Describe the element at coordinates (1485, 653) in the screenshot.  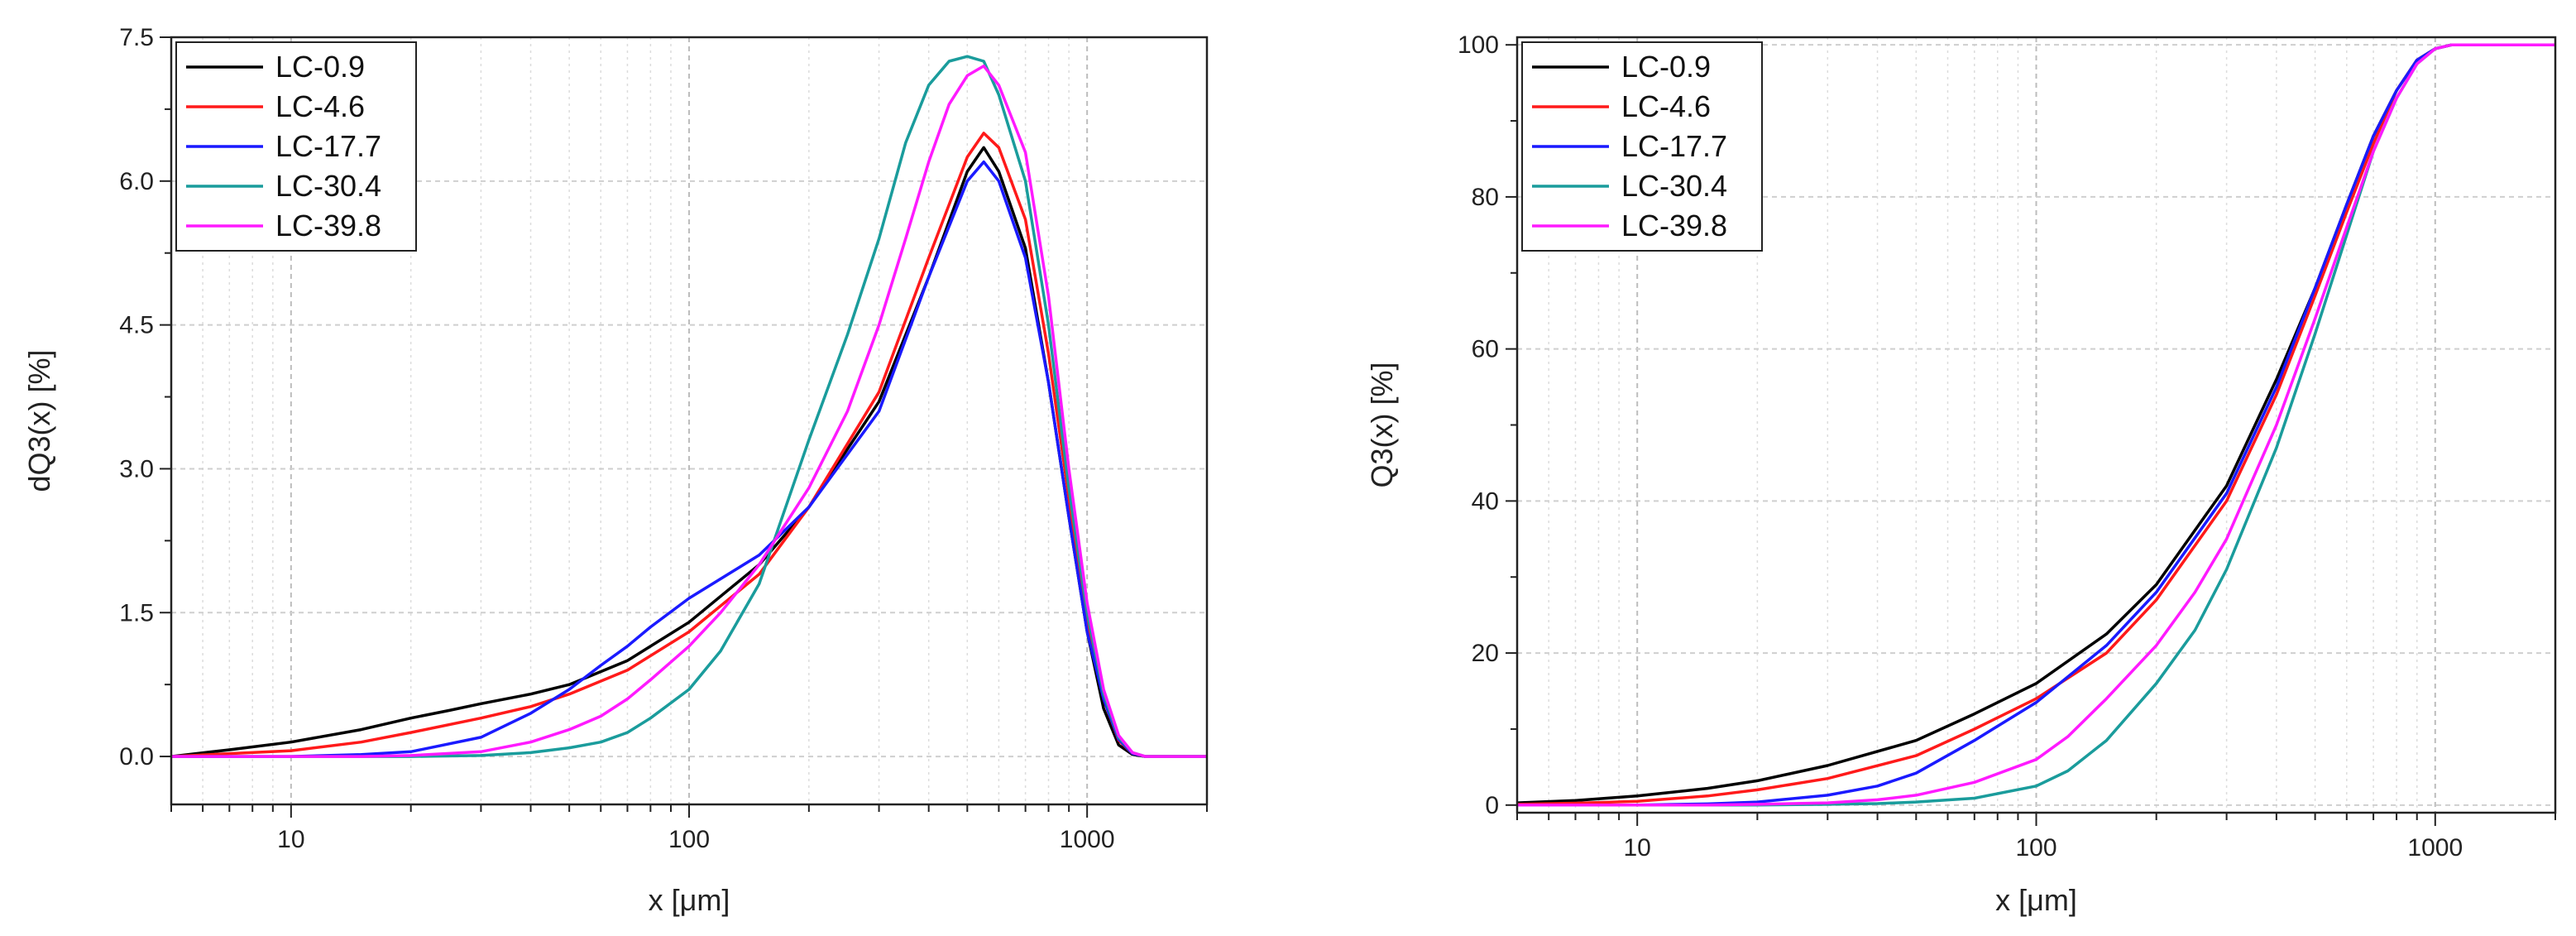
I see `y-tick-label: 20` at that location.